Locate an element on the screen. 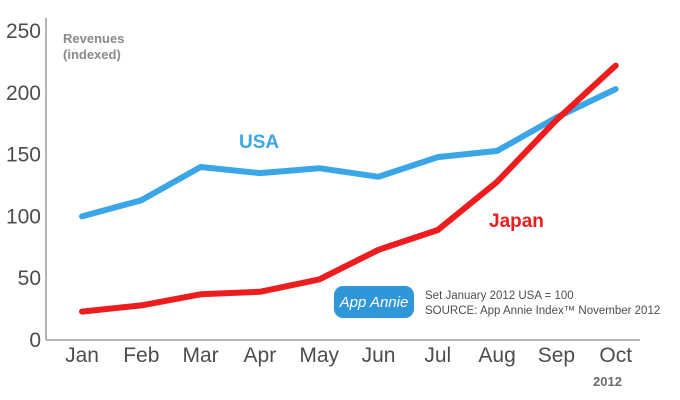  app-annie-badge: App Annie is located at coordinates (374, 302).